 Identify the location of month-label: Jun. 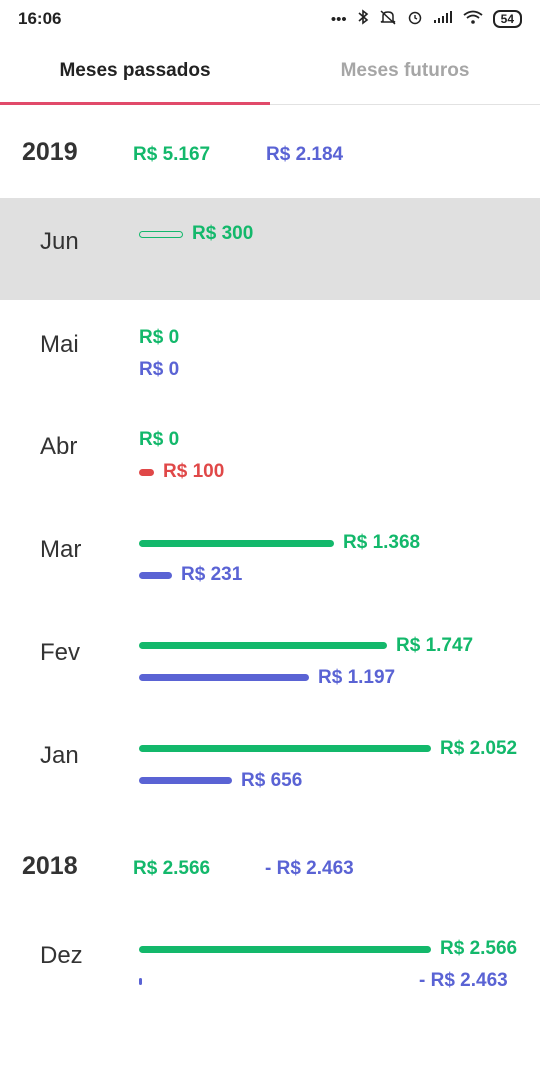
(59, 241).